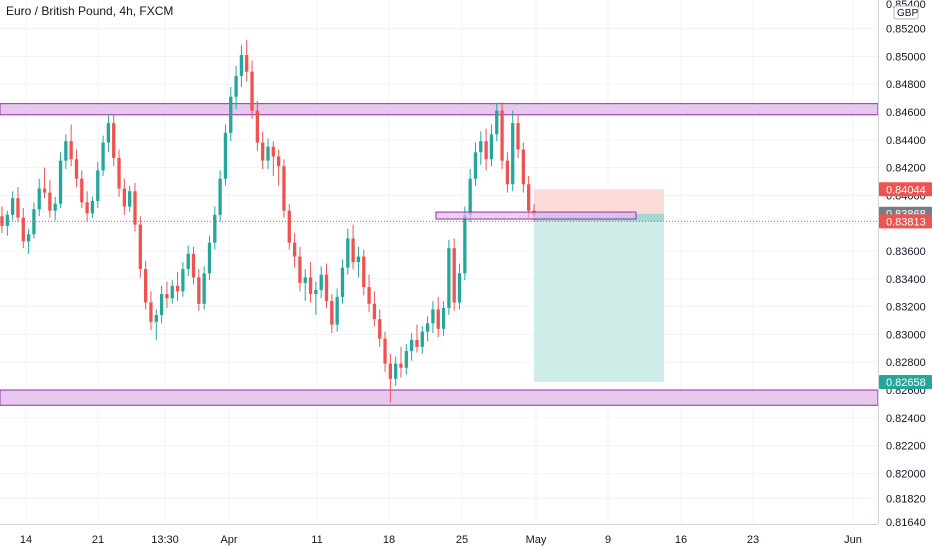  What do you see at coordinates (906, 30) in the screenshot?
I see `y-tick-label: 0.85200` at bounding box center [906, 30].